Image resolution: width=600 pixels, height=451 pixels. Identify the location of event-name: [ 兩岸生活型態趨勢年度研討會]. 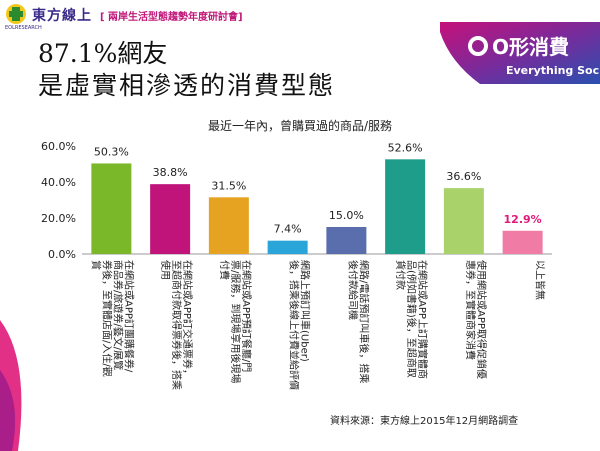
(171, 17).